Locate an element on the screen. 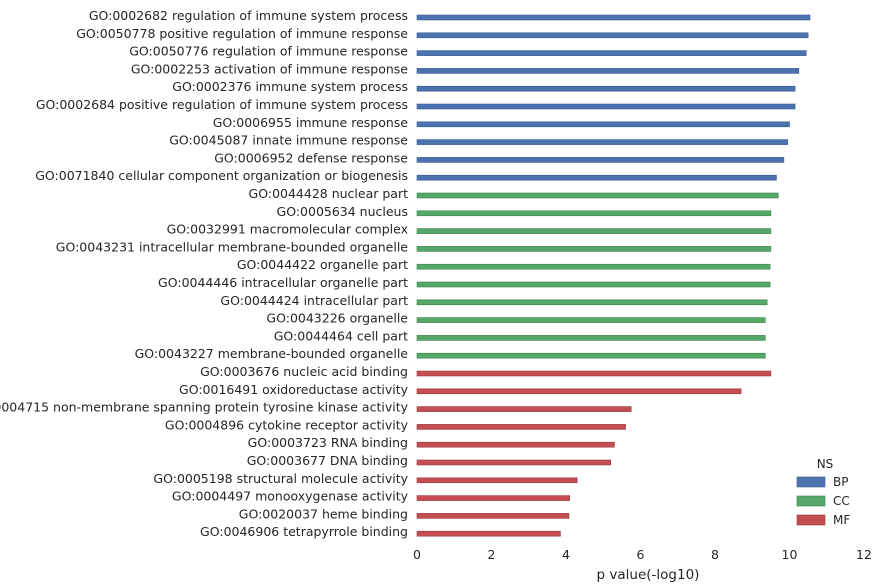 This screenshot has height=587, width=878. category-label: GO:0005198 structural molecule activity is located at coordinates (280, 478).